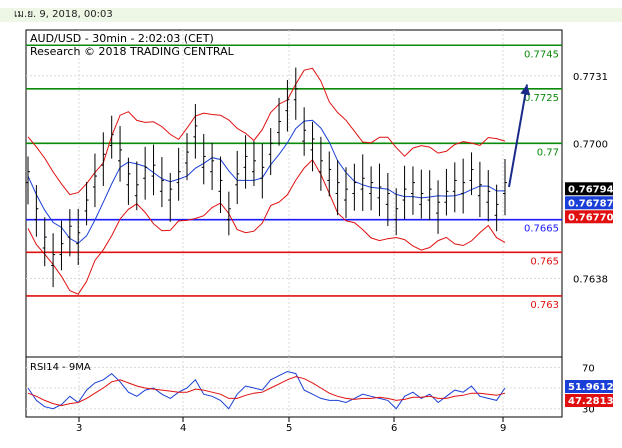 Image resolution: width=622 pixels, height=448 pixels. I want to click on price-tag-label: 0.76787, so click(591, 203).